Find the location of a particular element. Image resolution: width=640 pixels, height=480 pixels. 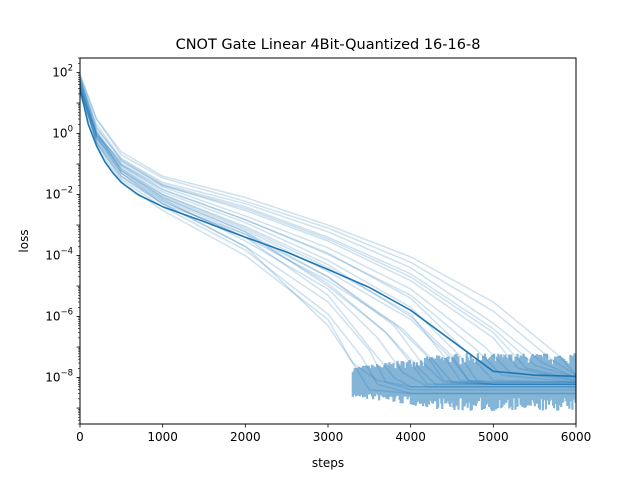

noise-band is located at coordinates (463, 382).